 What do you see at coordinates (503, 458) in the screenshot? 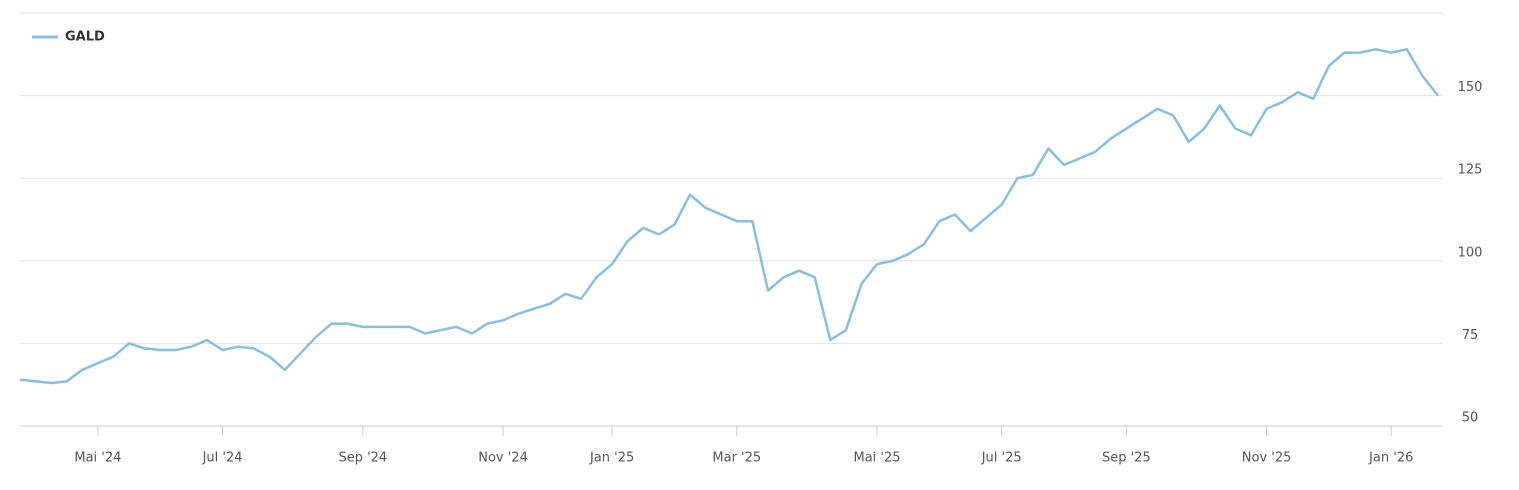
I see `x-tick-label: Nov '24` at bounding box center [503, 458].